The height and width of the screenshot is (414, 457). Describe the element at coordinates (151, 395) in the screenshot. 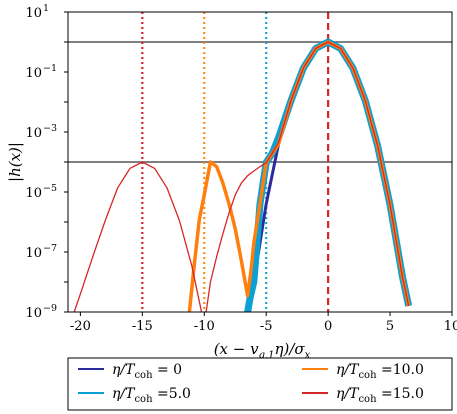

I see `legend-label: η/Tcoh =5.0` at that location.